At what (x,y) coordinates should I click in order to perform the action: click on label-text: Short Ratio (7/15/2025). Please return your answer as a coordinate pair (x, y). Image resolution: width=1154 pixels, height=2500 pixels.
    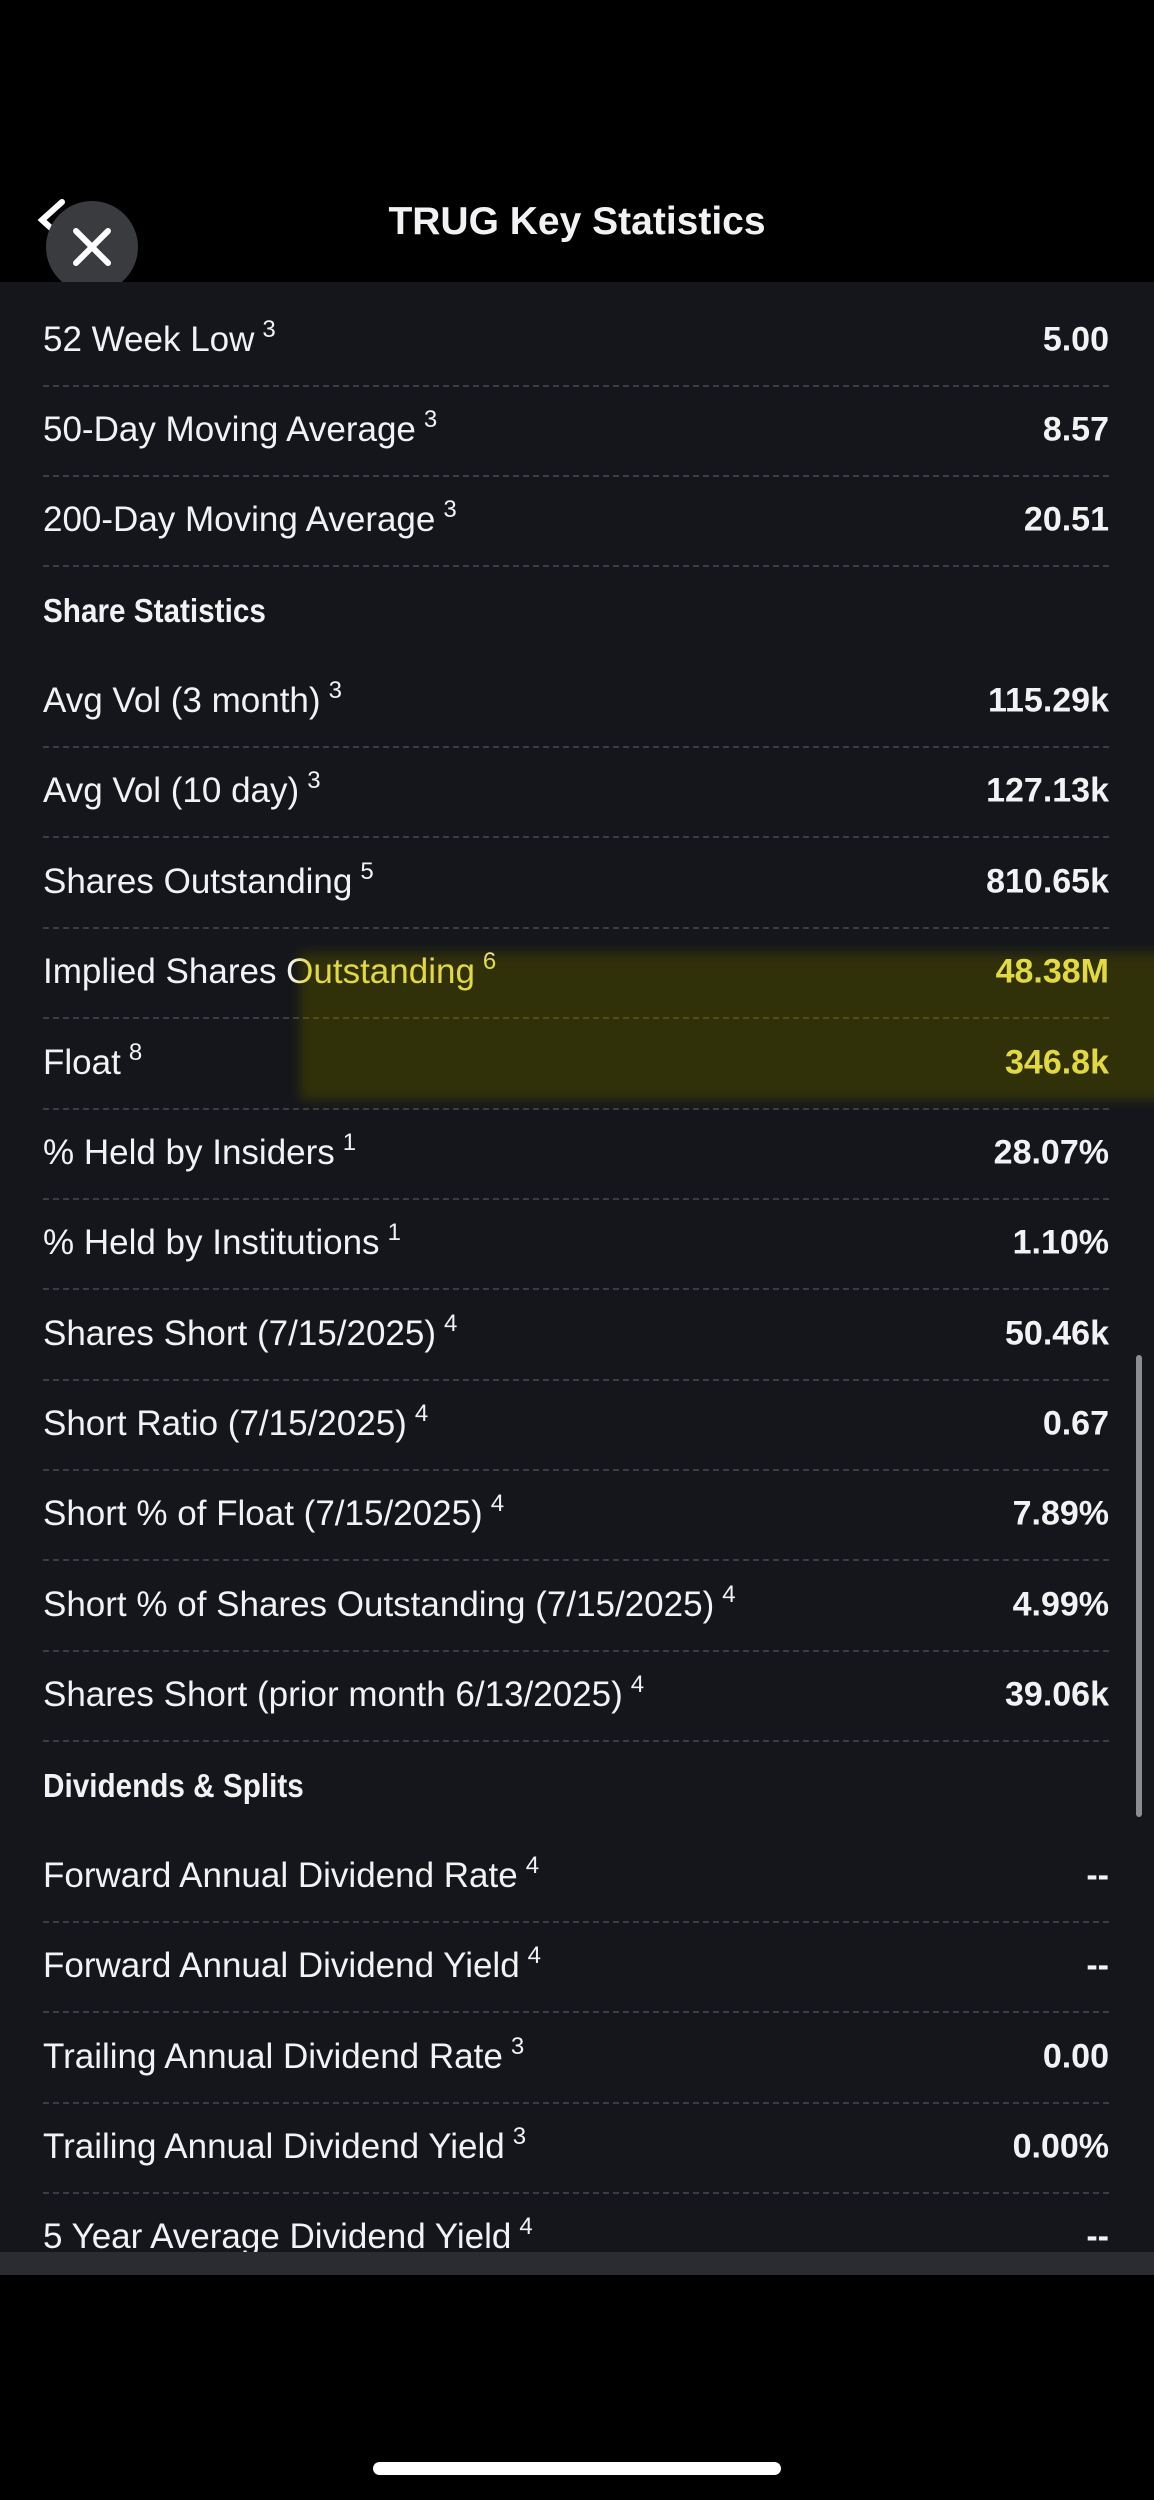
    Looking at the image, I should click on (225, 1424).